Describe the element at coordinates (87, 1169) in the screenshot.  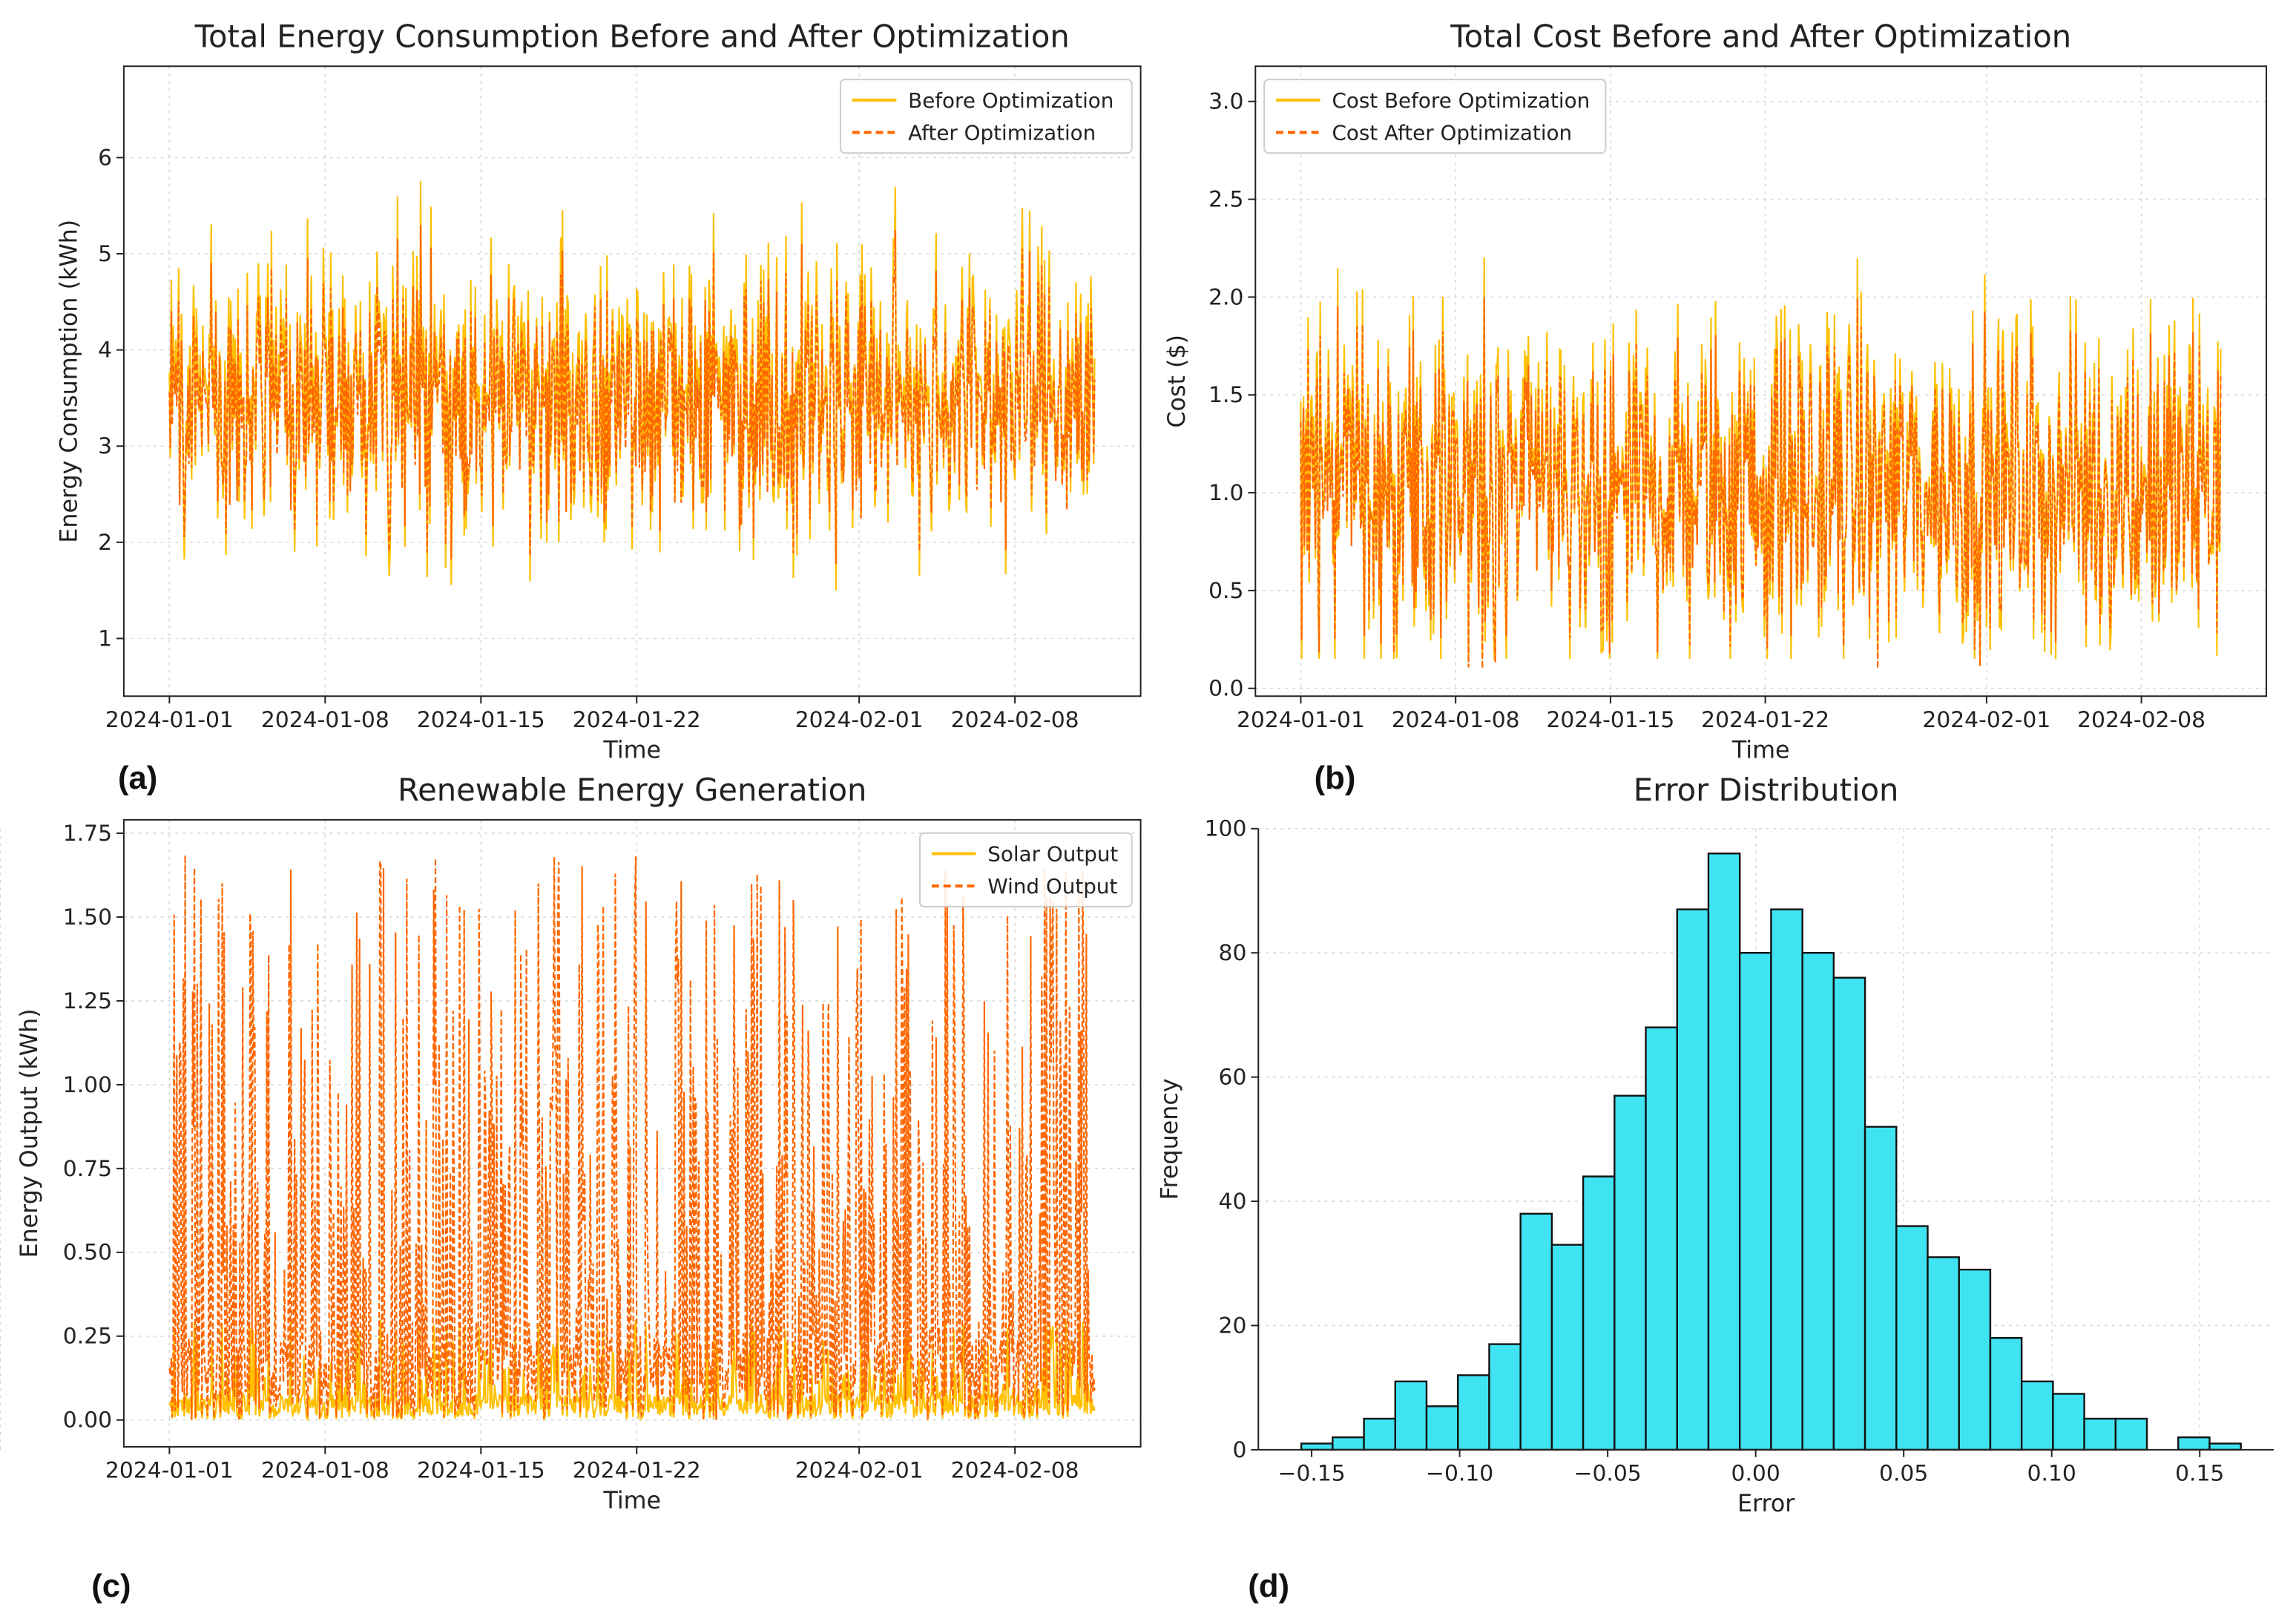
I see `y-tick-label: 0.75` at that location.